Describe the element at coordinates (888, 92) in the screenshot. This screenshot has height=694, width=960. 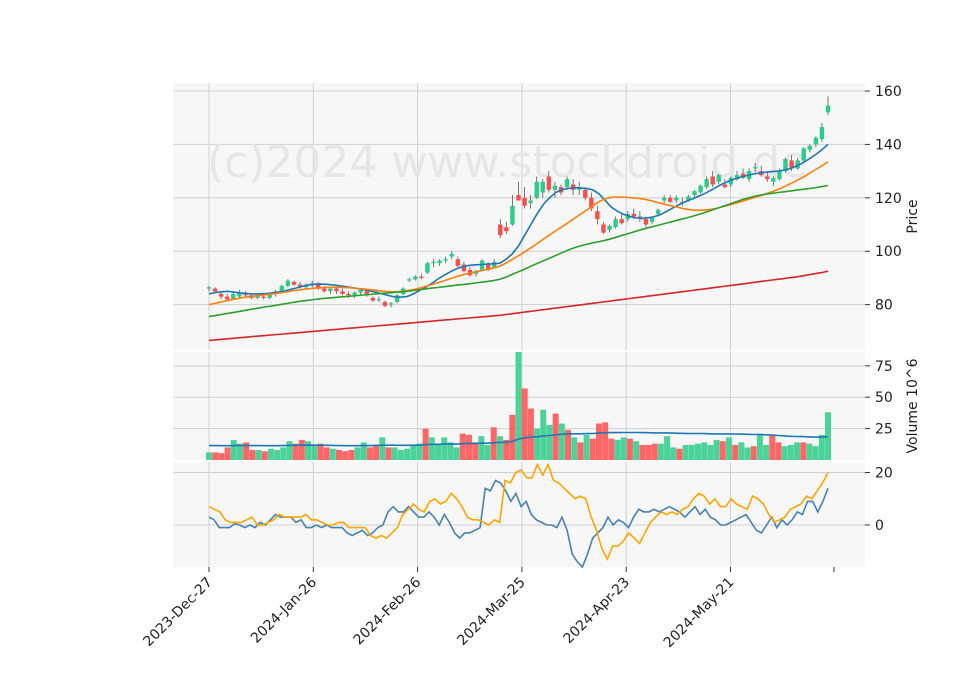
I see `y-tick-label: 160` at that location.